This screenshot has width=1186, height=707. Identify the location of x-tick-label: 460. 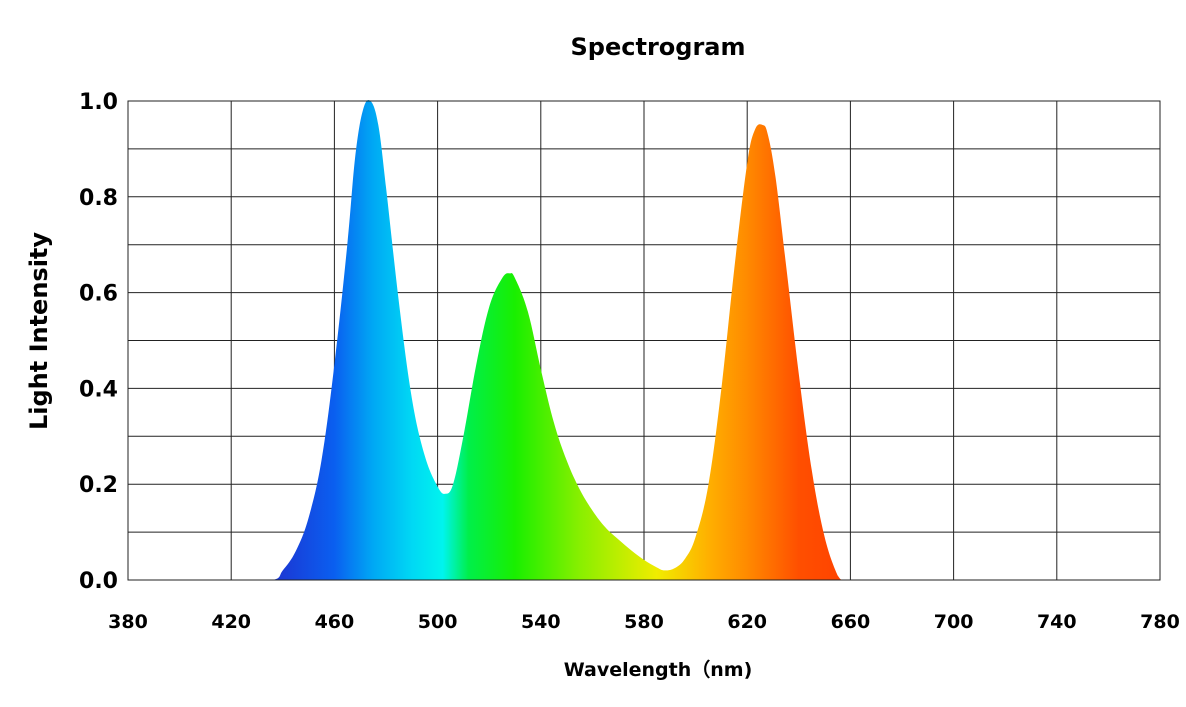
(335, 622).